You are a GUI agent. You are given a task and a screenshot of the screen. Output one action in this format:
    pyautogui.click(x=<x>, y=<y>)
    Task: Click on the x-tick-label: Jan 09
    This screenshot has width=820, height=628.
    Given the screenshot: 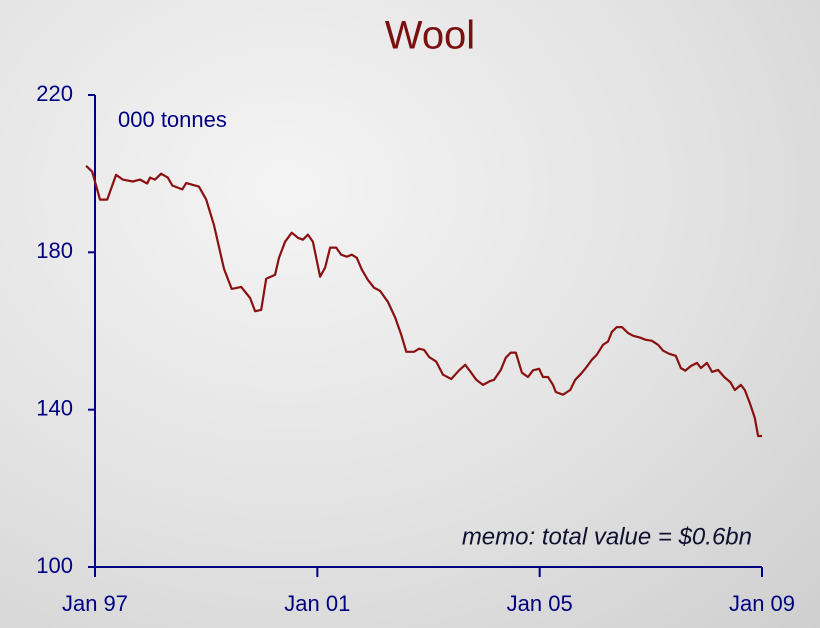 What is the action you would take?
    pyautogui.click(x=762, y=603)
    